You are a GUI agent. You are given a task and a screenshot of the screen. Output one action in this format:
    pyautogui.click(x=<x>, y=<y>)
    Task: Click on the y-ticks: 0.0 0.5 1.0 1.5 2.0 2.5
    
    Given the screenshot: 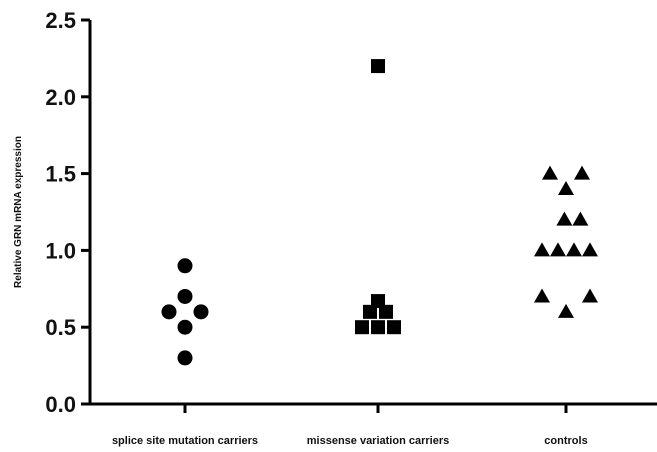 What is the action you would take?
    pyautogui.click(x=67, y=212)
    